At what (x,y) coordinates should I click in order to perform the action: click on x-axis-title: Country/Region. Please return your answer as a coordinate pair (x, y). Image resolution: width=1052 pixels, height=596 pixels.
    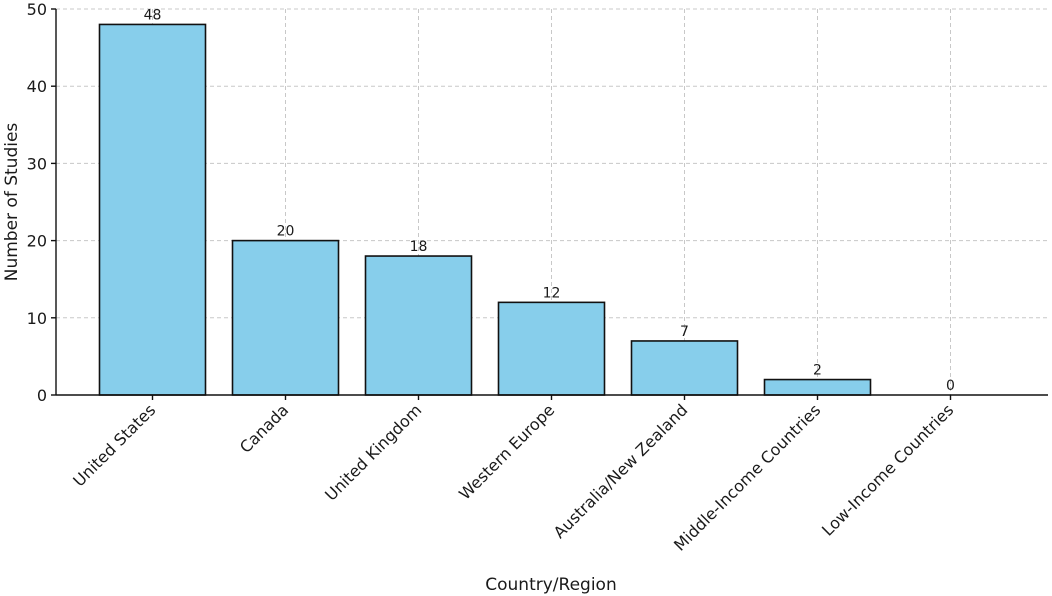
    Looking at the image, I should click on (550, 585).